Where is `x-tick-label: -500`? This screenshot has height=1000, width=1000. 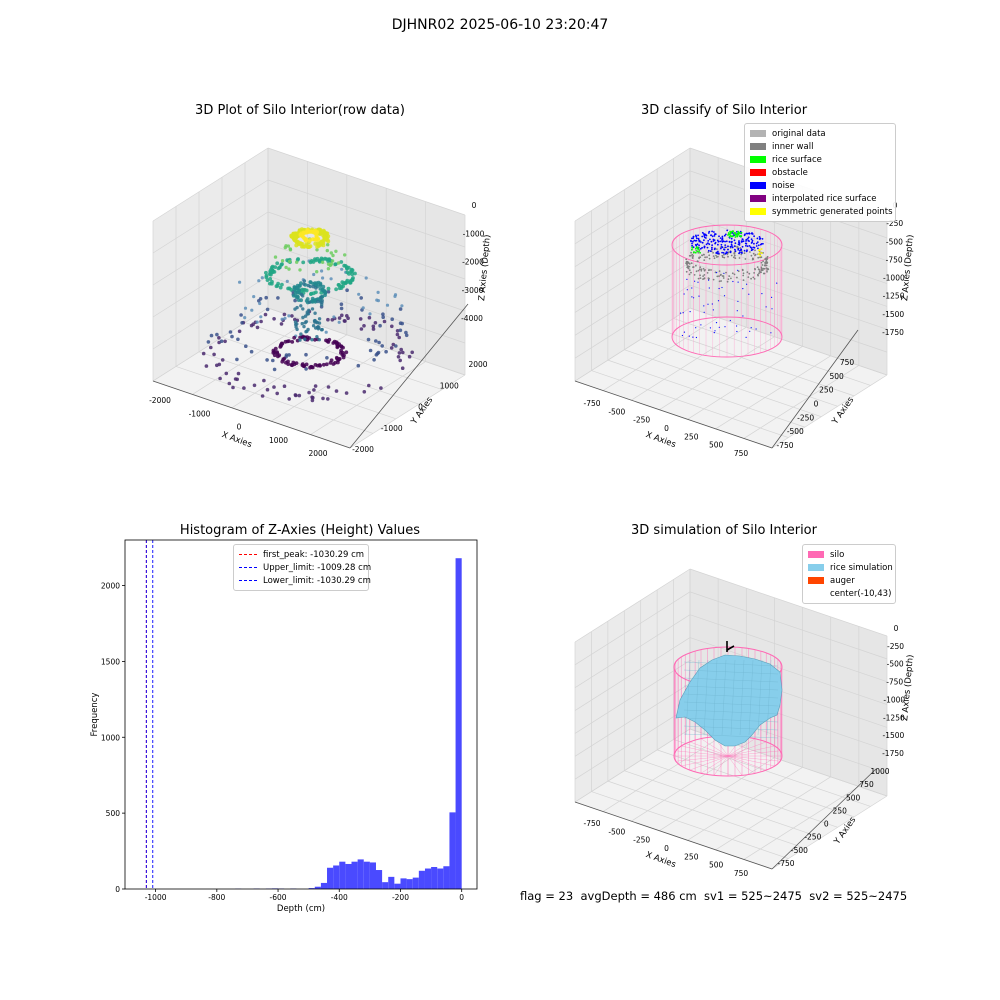
x-tick-label: -500 is located at coordinates (616, 411).